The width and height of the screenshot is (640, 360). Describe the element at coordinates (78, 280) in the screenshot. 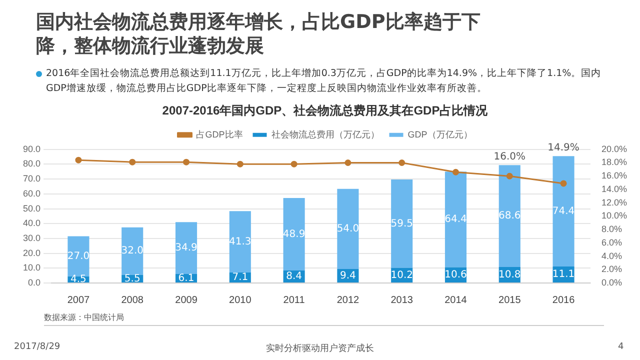

I see `data-label: 4.5` at that location.